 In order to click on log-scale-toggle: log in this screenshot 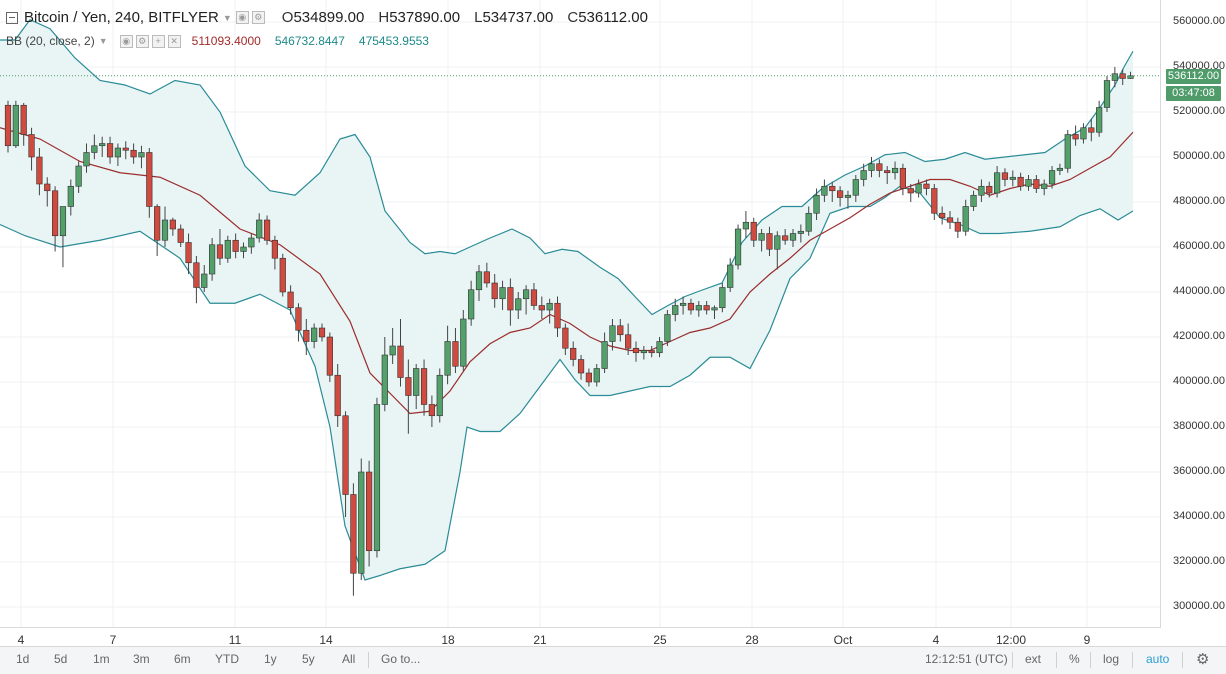, I will do `click(1111, 659)`.